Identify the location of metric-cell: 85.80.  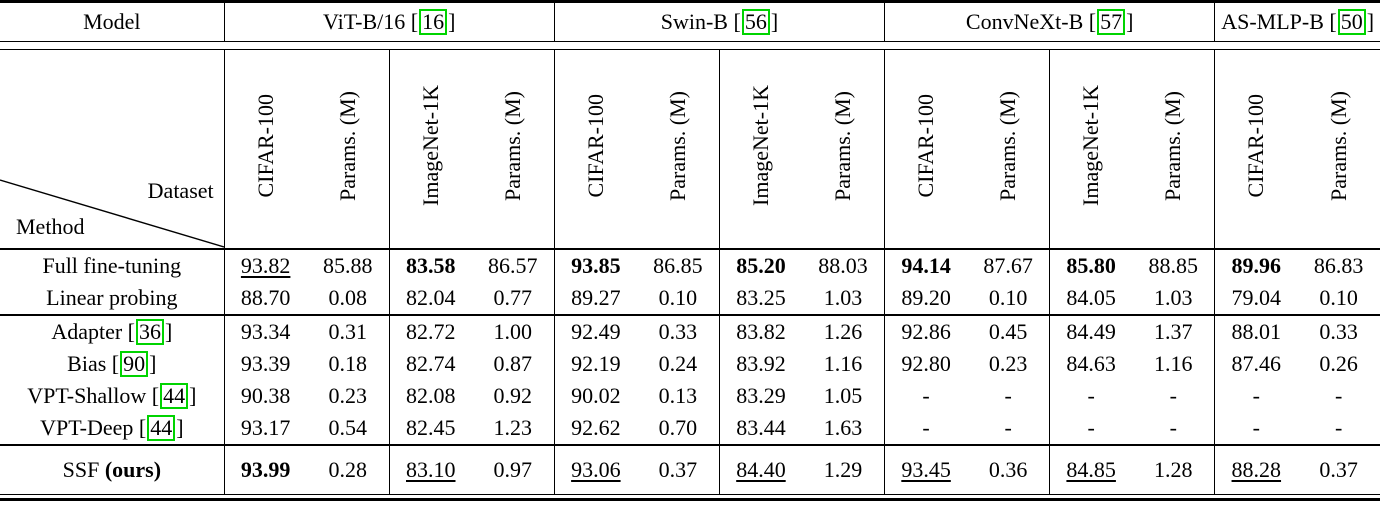
(1091, 265).